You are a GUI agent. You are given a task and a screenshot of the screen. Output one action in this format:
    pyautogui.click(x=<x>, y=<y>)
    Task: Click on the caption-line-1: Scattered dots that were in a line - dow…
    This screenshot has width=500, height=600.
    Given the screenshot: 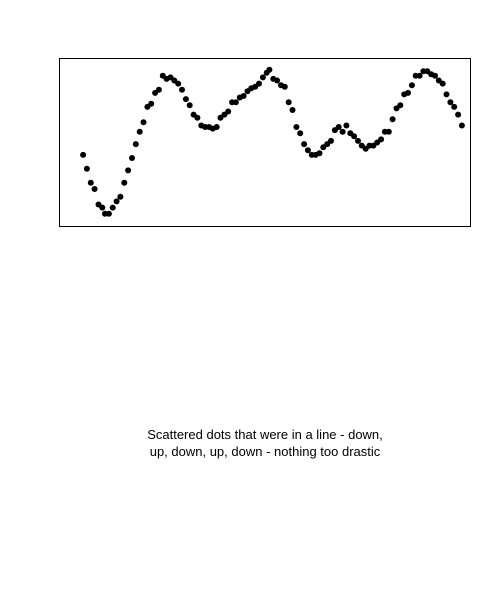 What is the action you would take?
    pyautogui.click(x=265, y=434)
    